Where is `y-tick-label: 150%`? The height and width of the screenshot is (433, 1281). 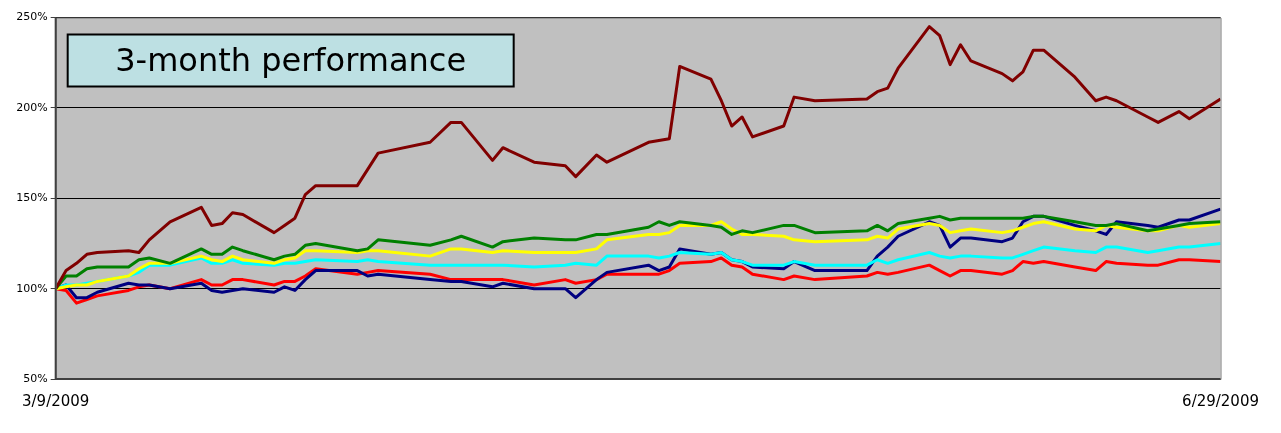 y-tick-label: 150% is located at coordinates (32, 198).